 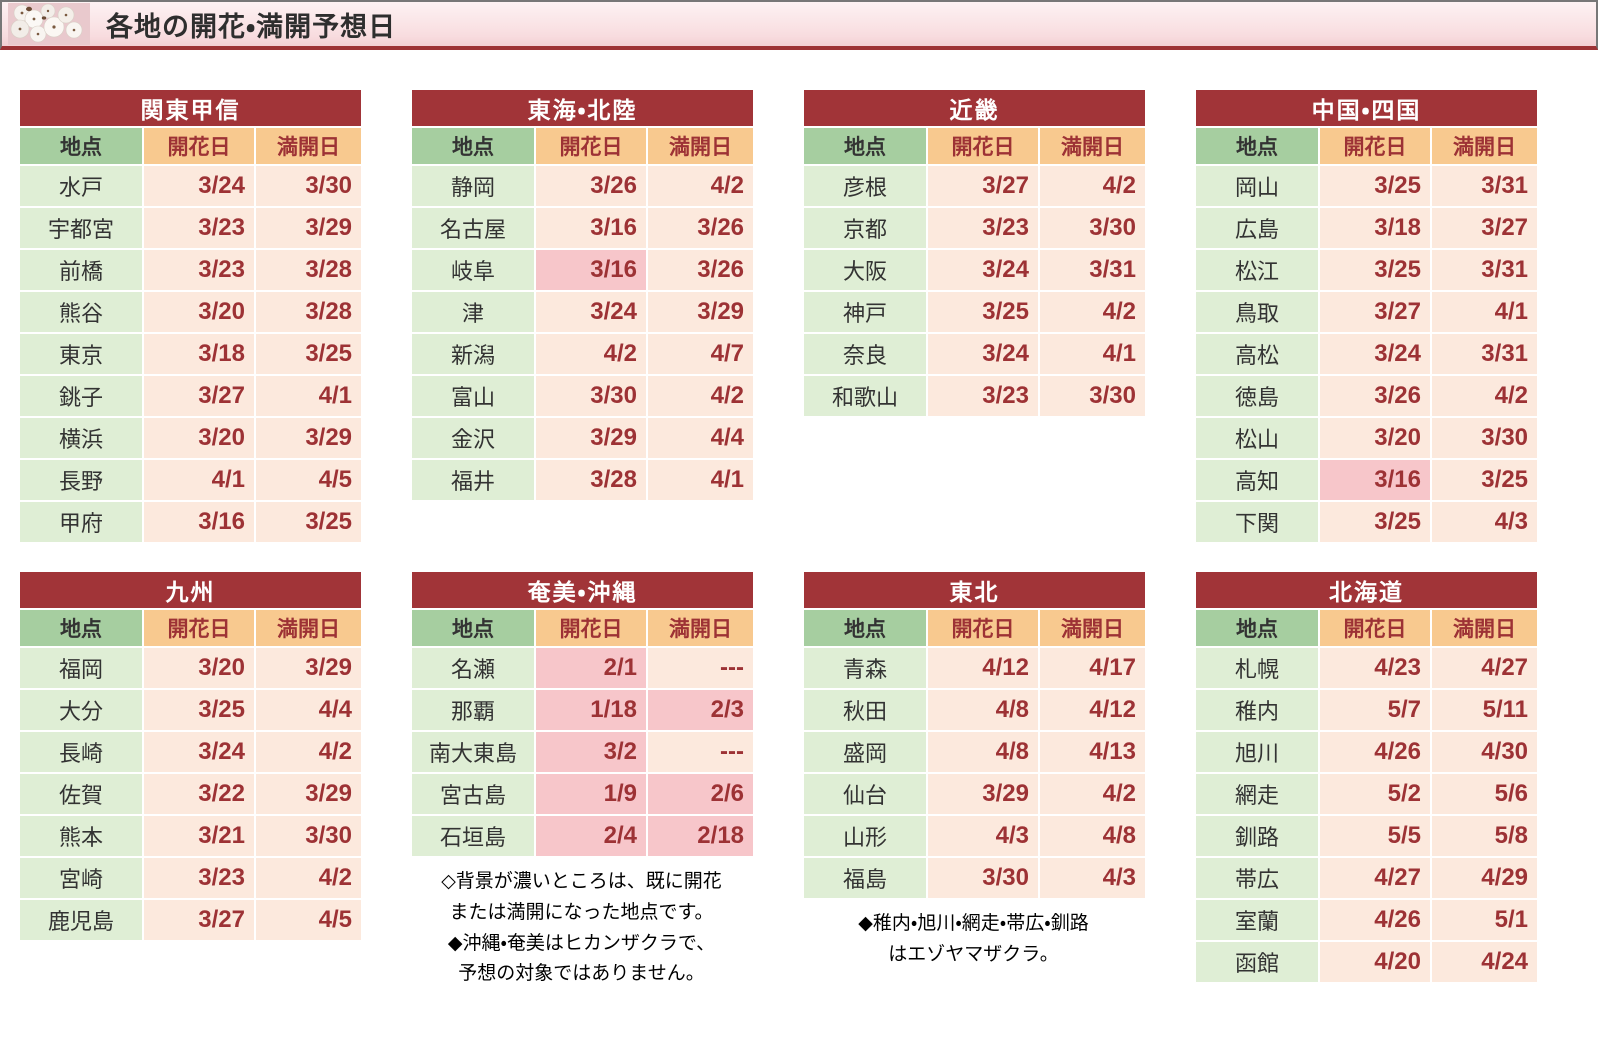 I want to click on location-cell: 大分, so click(x=81, y=710).